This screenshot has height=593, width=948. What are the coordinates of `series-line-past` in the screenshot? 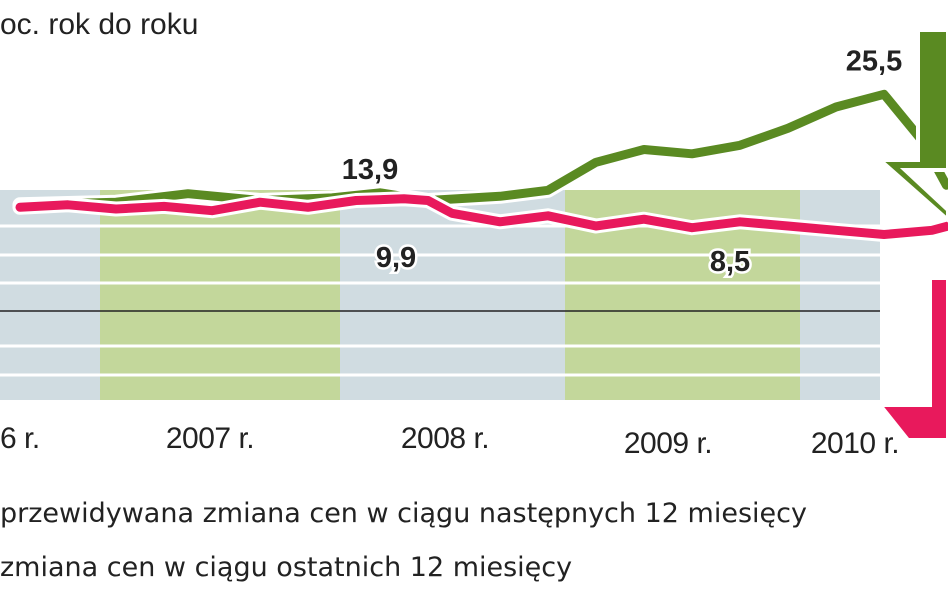 It's located at (481, 216).